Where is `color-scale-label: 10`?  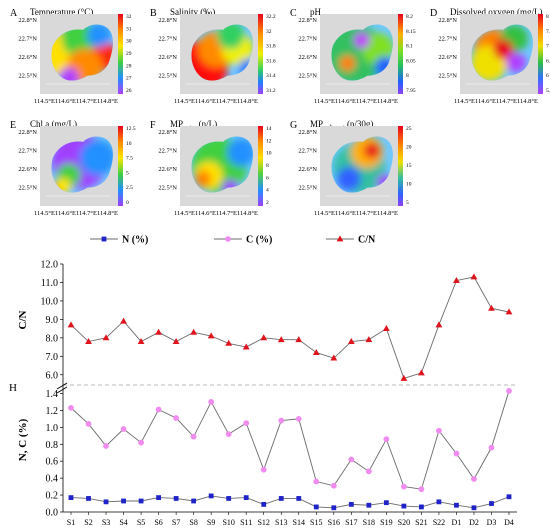 color-scale-label: 10 is located at coordinates (129, 144).